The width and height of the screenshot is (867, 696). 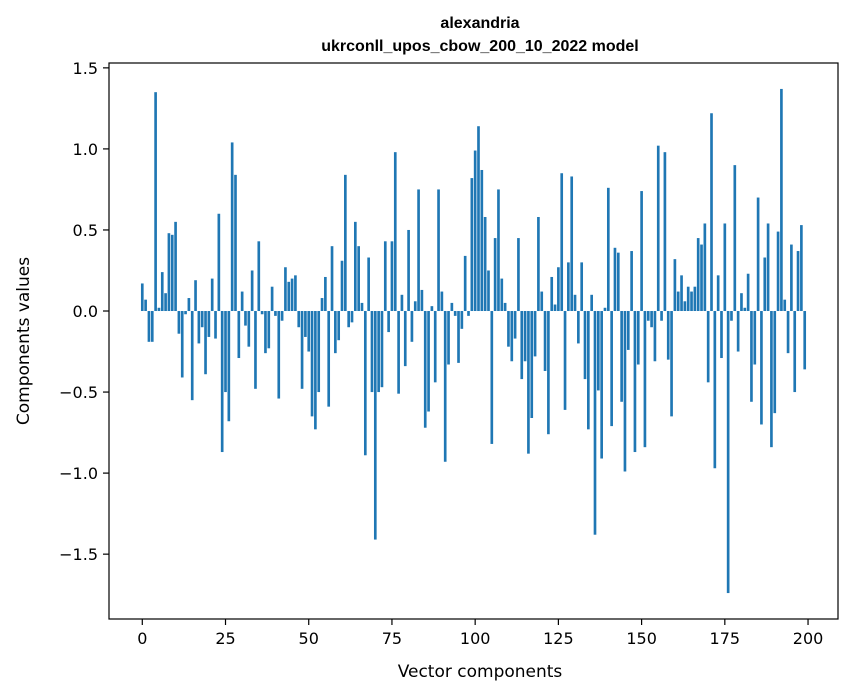 What do you see at coordinates (392, 638) in the screenshot?
I see `x-tick-label: 75` at bounding box center [392, 638].